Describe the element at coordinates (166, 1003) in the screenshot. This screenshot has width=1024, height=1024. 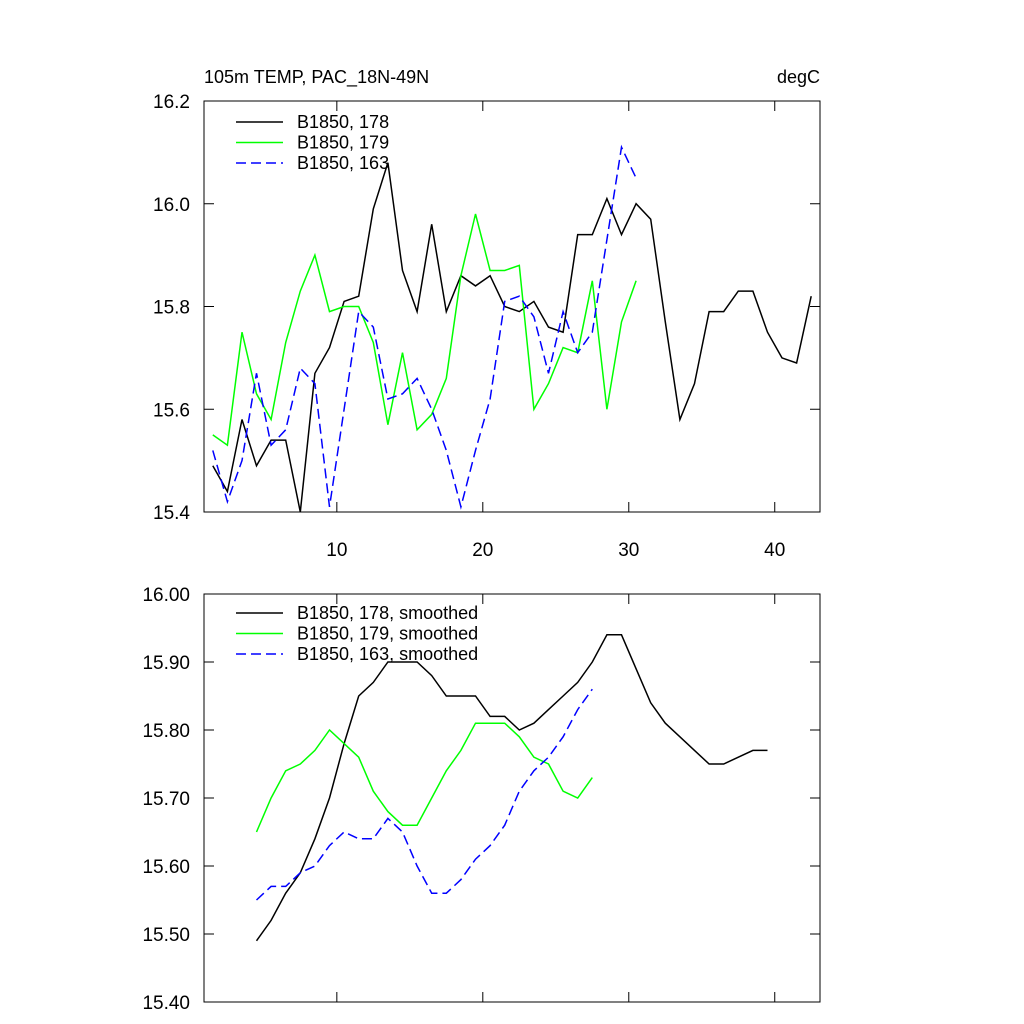
I see `y-tick-label: 15.40` at that location.